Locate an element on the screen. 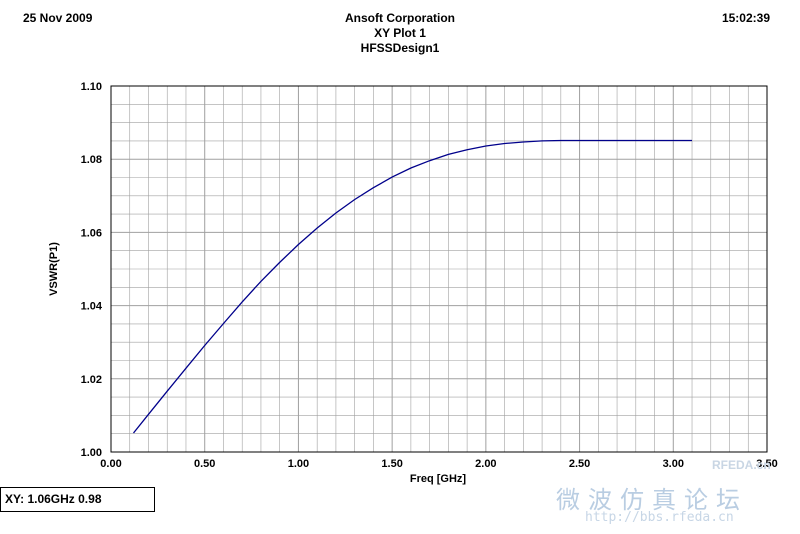 This screenshot has height=534, width=800. y-tick-label: 1.00 is located at coordinates (91, 453).